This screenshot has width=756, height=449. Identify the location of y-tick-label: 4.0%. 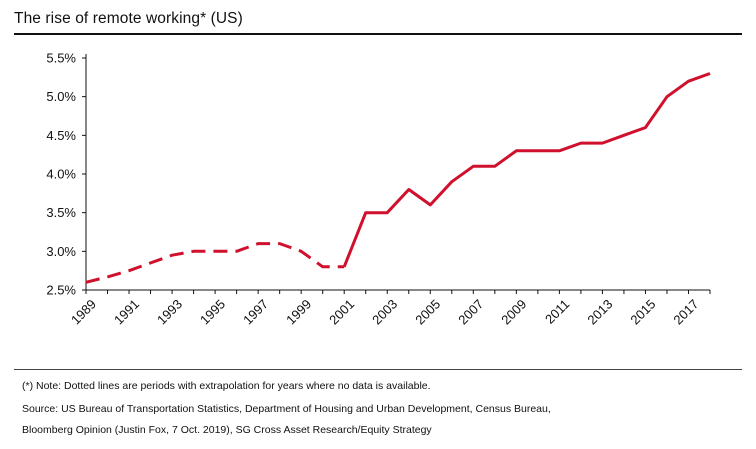
(61, 174).